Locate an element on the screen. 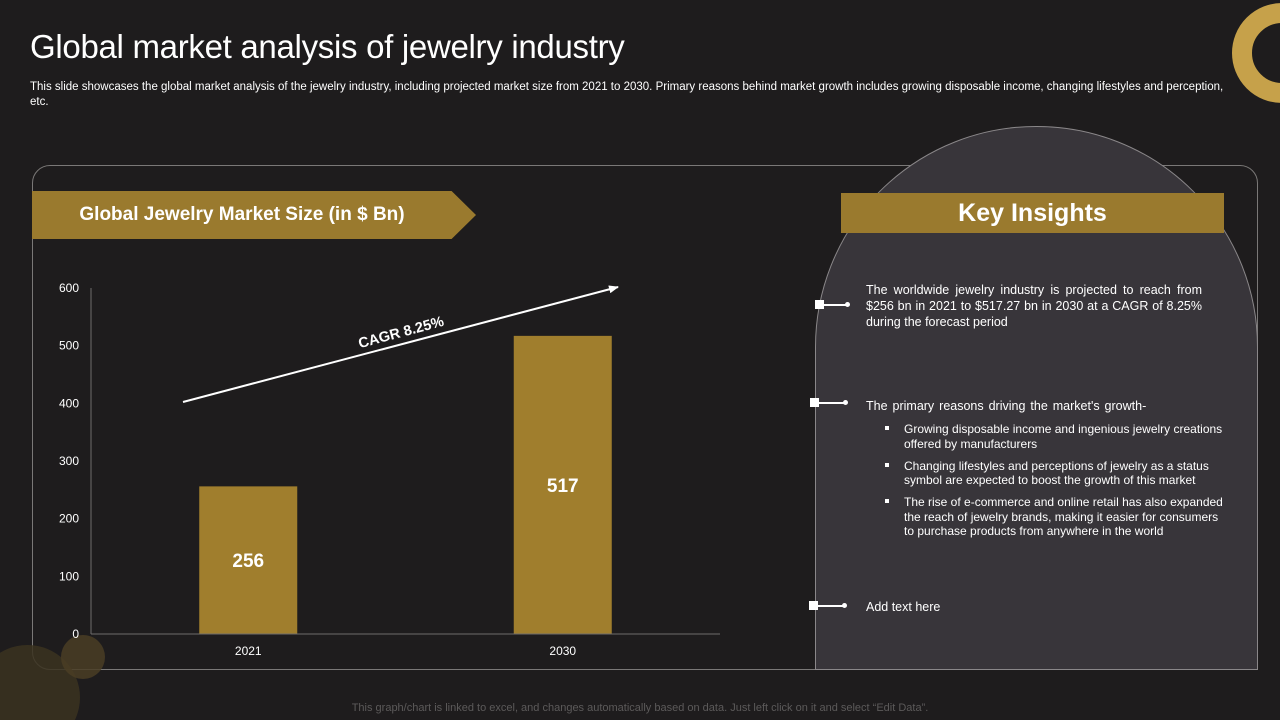  y-tick-label: 300 is located at coordinates (69, 461).